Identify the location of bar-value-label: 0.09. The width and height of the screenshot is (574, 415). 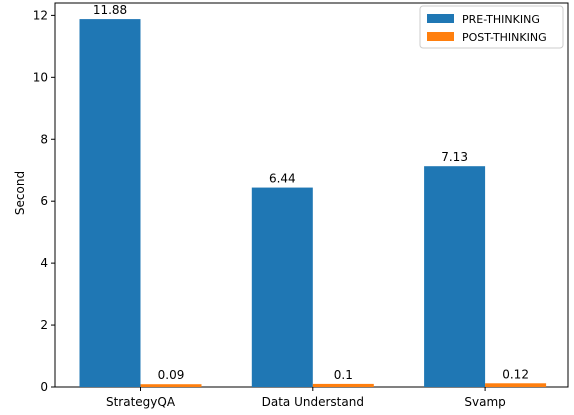
(171, 375).